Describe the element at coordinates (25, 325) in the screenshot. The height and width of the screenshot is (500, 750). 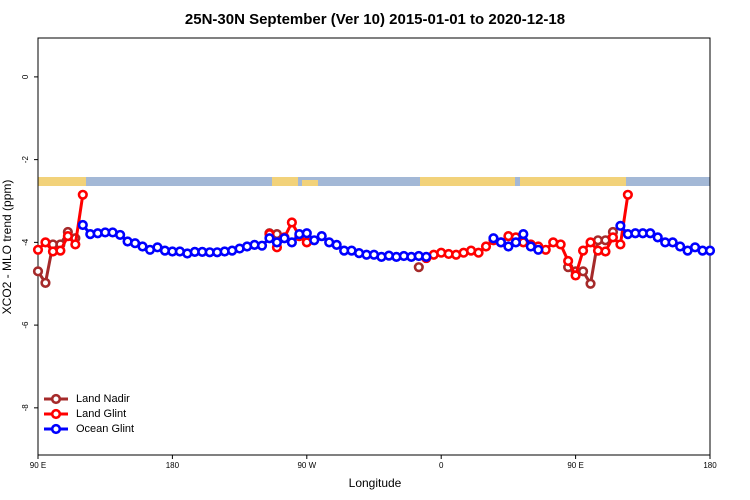
I see `y-tick-label: -6` at that location.